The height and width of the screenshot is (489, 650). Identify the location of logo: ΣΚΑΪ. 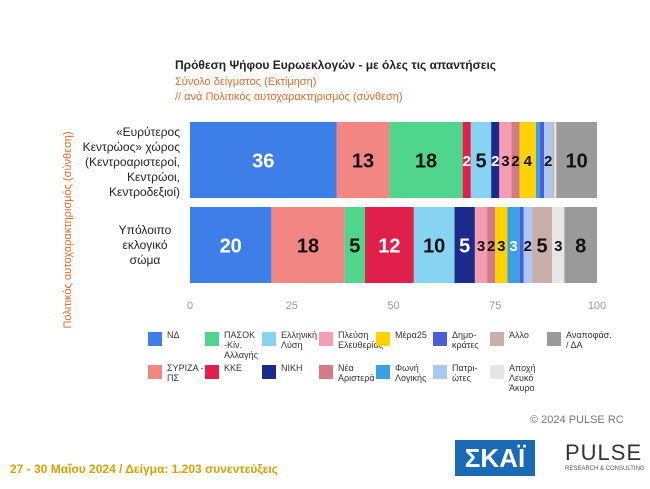
(495, 458).